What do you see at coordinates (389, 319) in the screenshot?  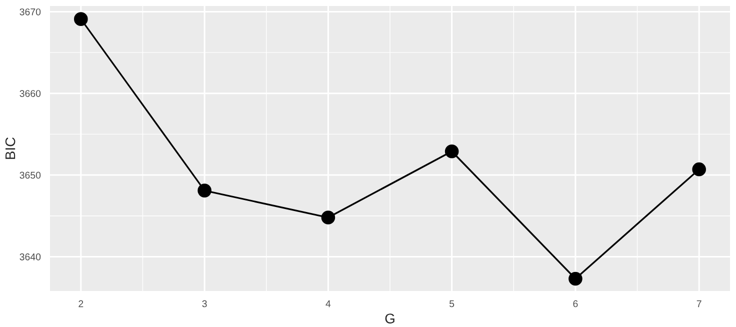 I see `x-axis-title: G` at bounding box center [389, 319].